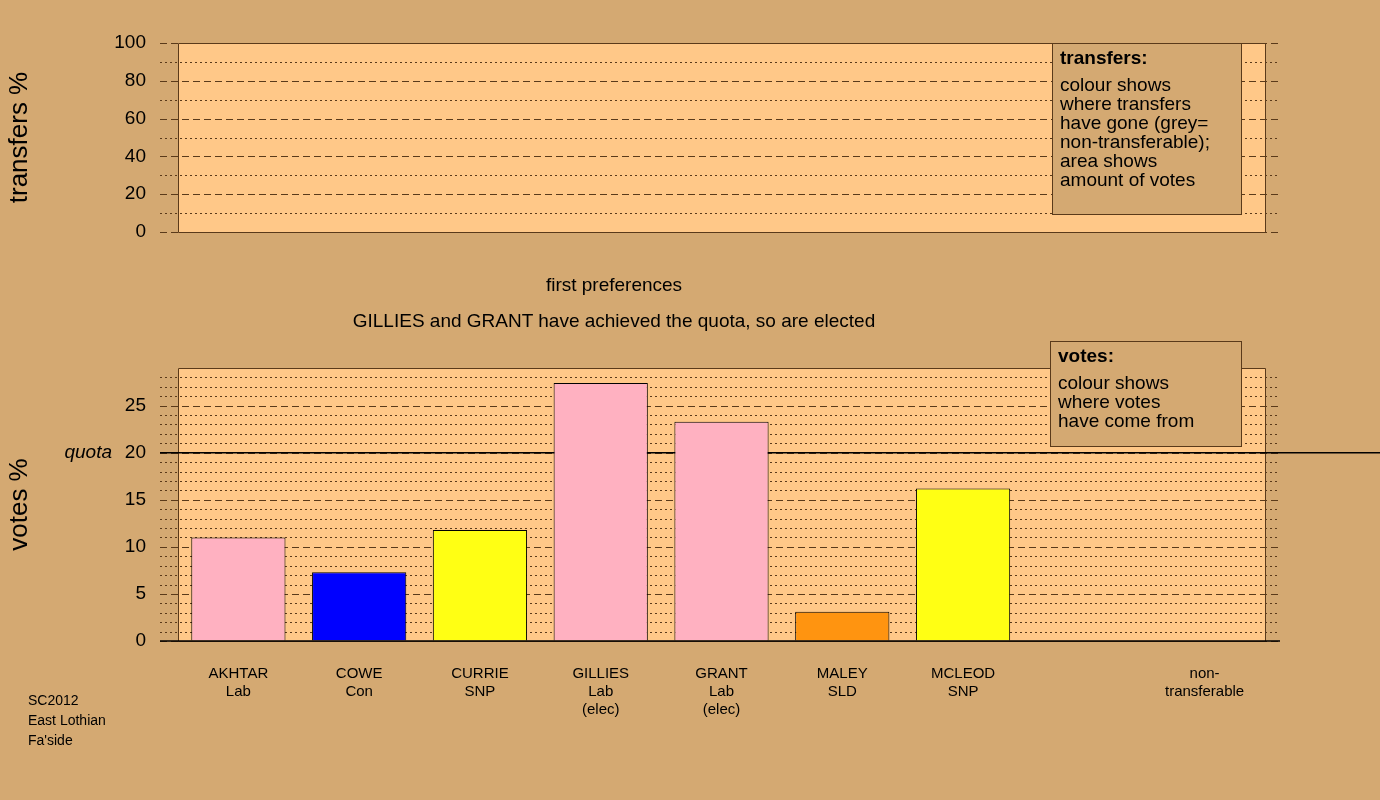  I want to click on x-tick-label: GRANT Lab (elec), so click(721, 691).